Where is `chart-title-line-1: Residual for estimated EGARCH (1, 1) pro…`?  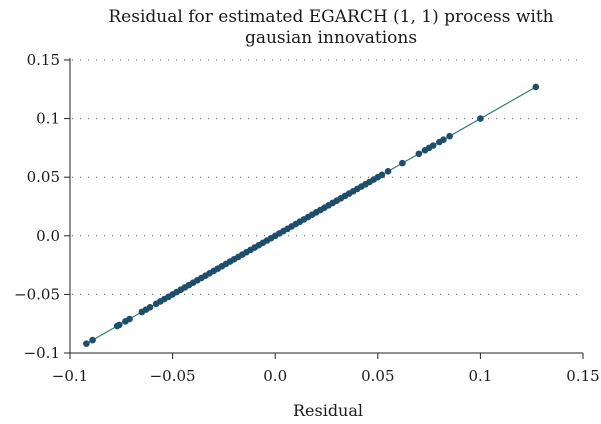 chart-title-line-1: Residual for estimated EGARCH (1, 1) pro… is located at coordinates (330, 17).